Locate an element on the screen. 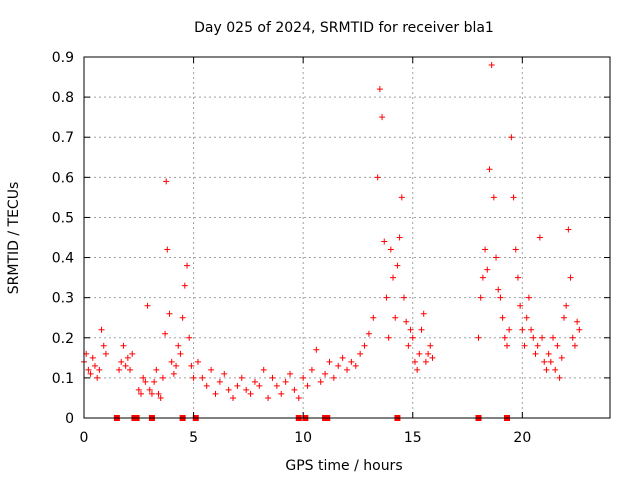 The width and height of the screenshot is (640, 480). x-tick-label: 20 is located at coordinates (522, 438).